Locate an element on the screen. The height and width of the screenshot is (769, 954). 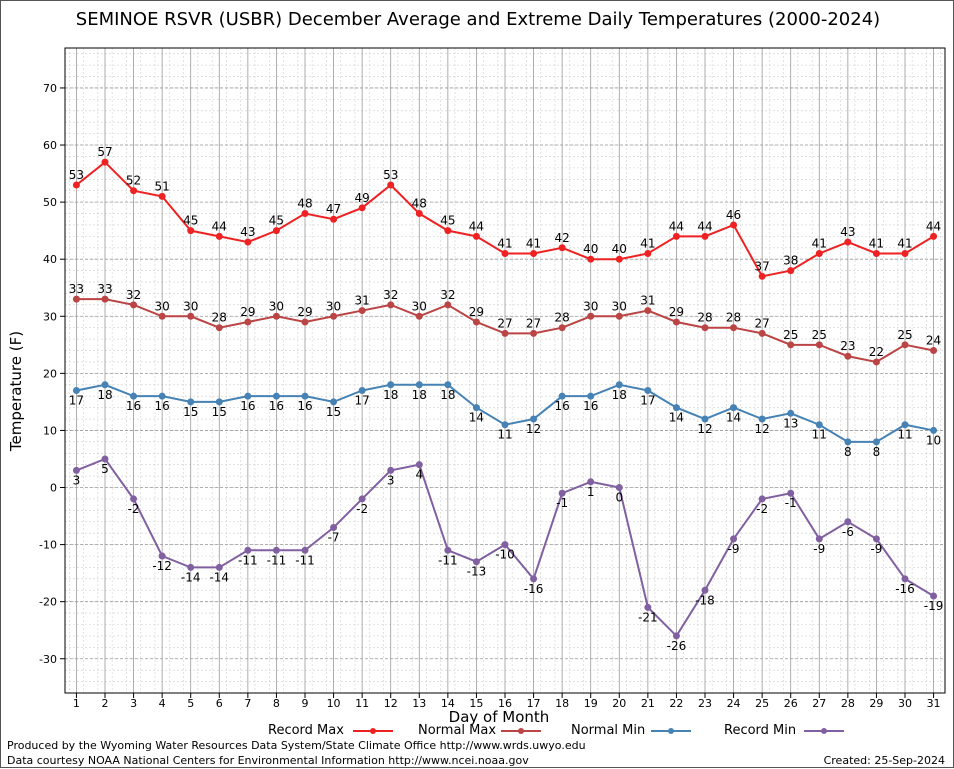
data-label: -19 is located at coordinates (934, 606).